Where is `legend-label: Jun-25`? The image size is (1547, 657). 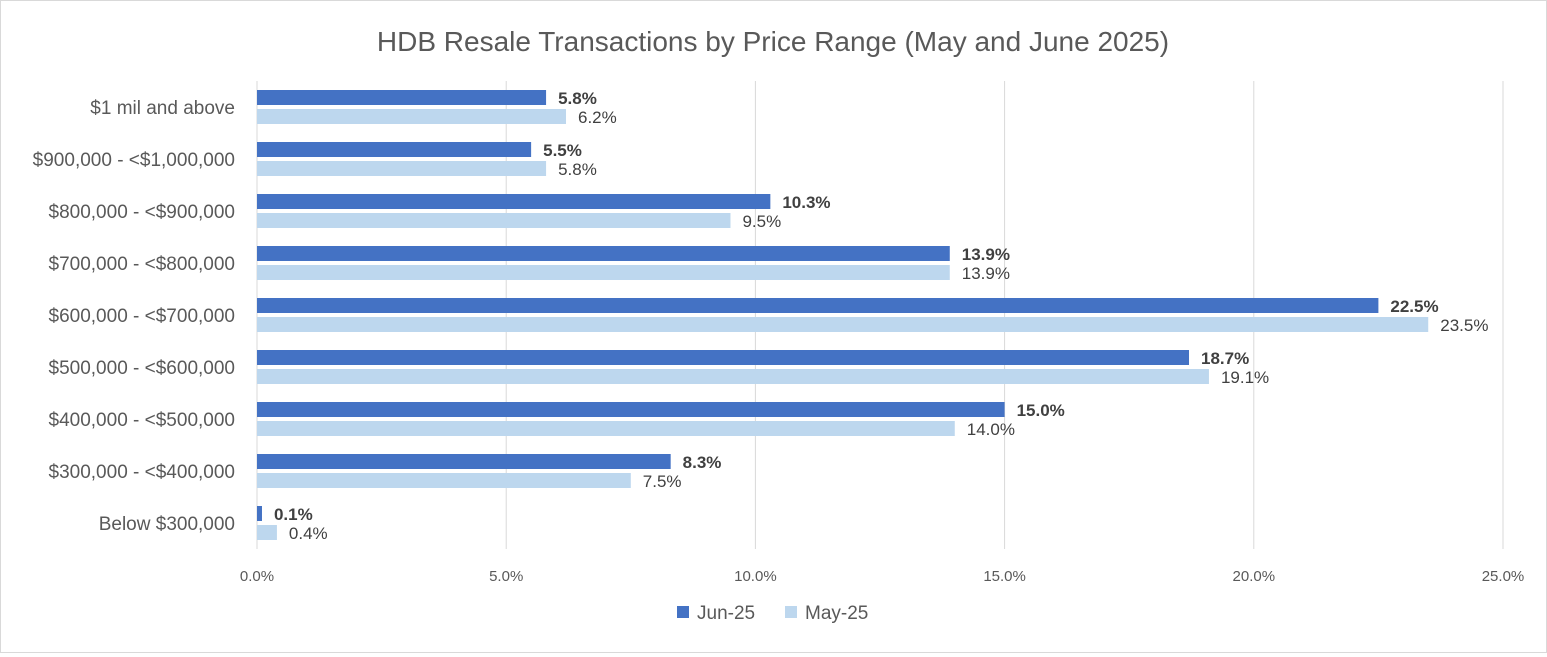
legend-label: Jun-25 is located at coordinates (726, 613).